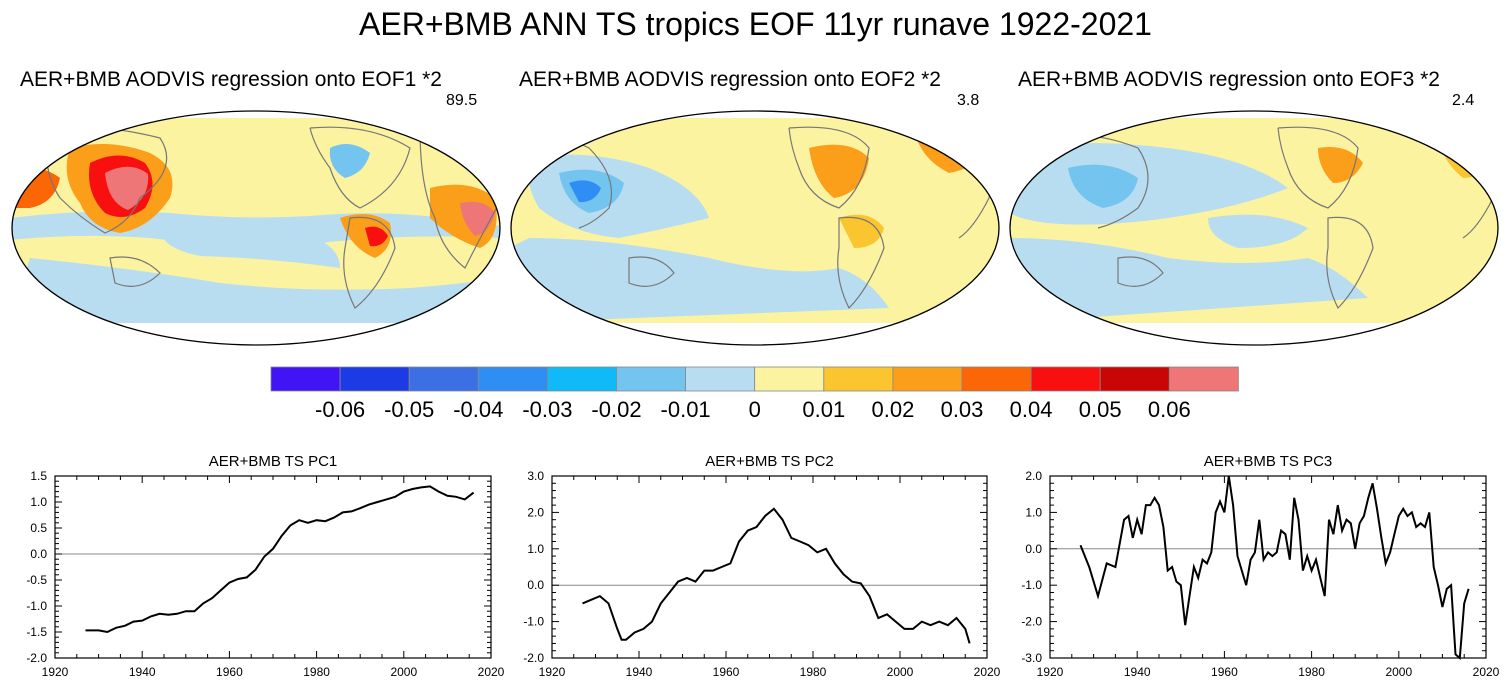 Image resolution: width=1511 pixels, height=699 pixels. What do you see at coordinates (968, 100) in the screenshot?
I see `map-value-eof2: 3.8` at bounding box center [968, 100].